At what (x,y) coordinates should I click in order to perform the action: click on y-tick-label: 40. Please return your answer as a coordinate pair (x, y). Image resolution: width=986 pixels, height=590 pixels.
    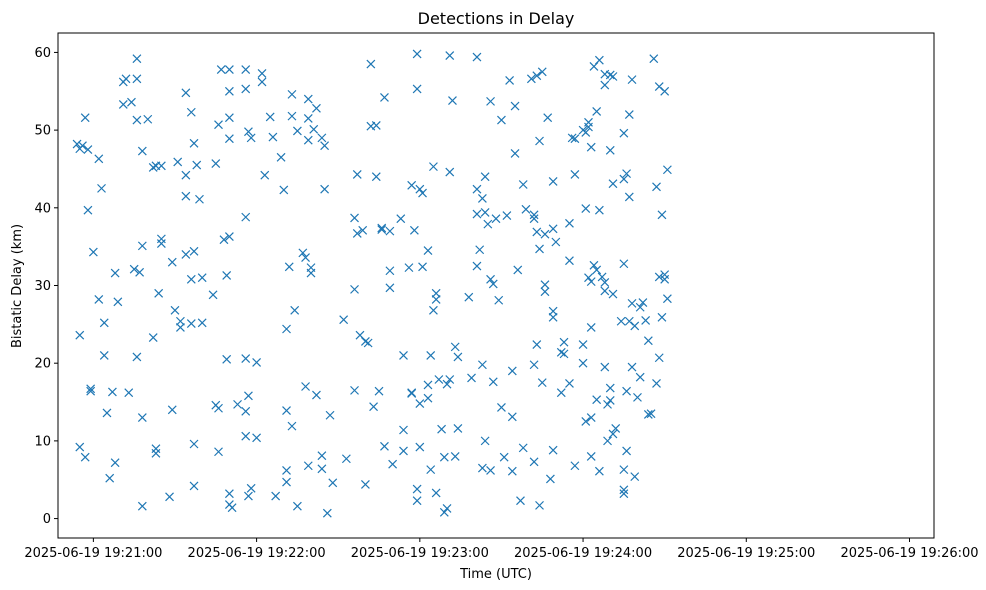
    Looking at the image, I should click on (42, 208).